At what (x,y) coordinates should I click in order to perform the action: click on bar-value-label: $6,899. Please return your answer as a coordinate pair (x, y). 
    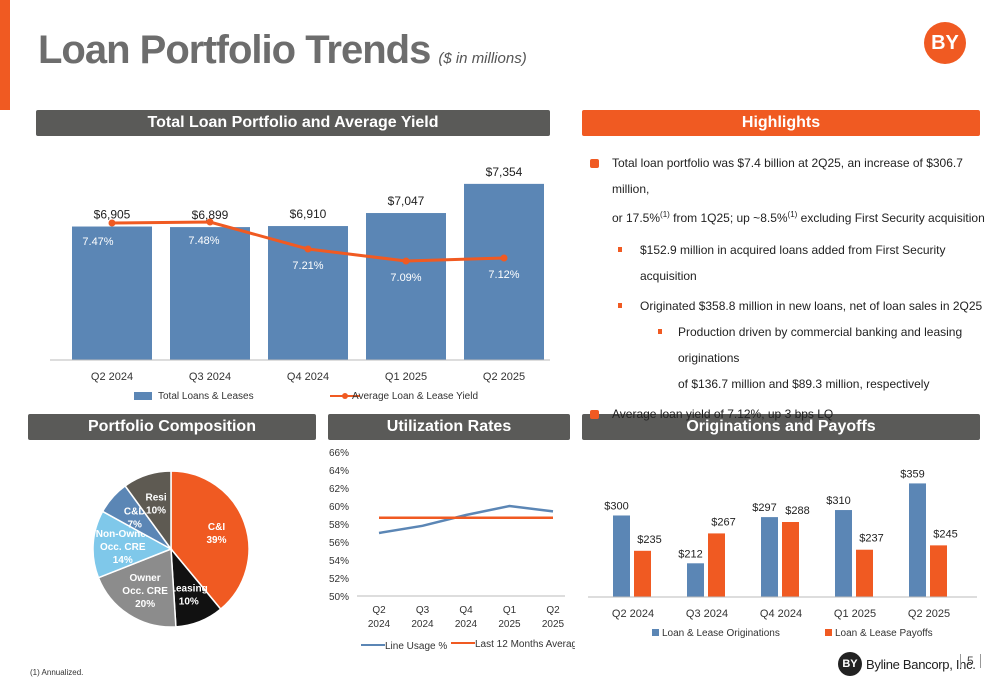
    Looking at the image, I should click on (210, 215).